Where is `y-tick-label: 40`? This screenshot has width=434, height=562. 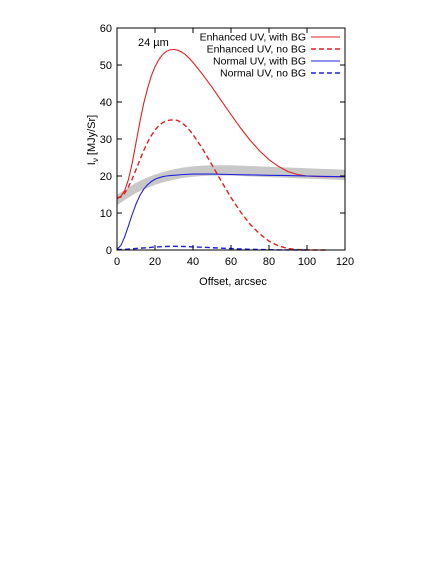 y-tick-label: 40 is located at coordinates (106, 103).